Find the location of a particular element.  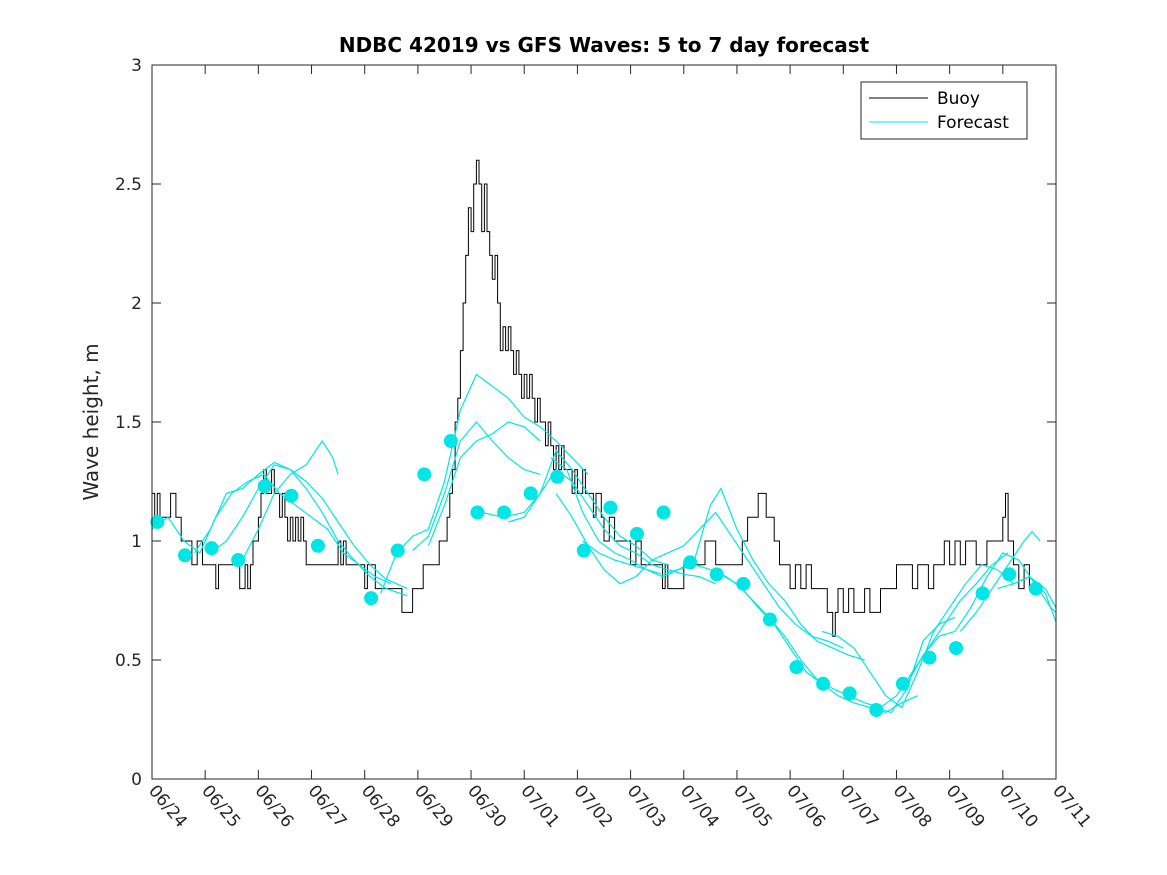

y-tick-label: 3 is located at coordinates (136, 66).